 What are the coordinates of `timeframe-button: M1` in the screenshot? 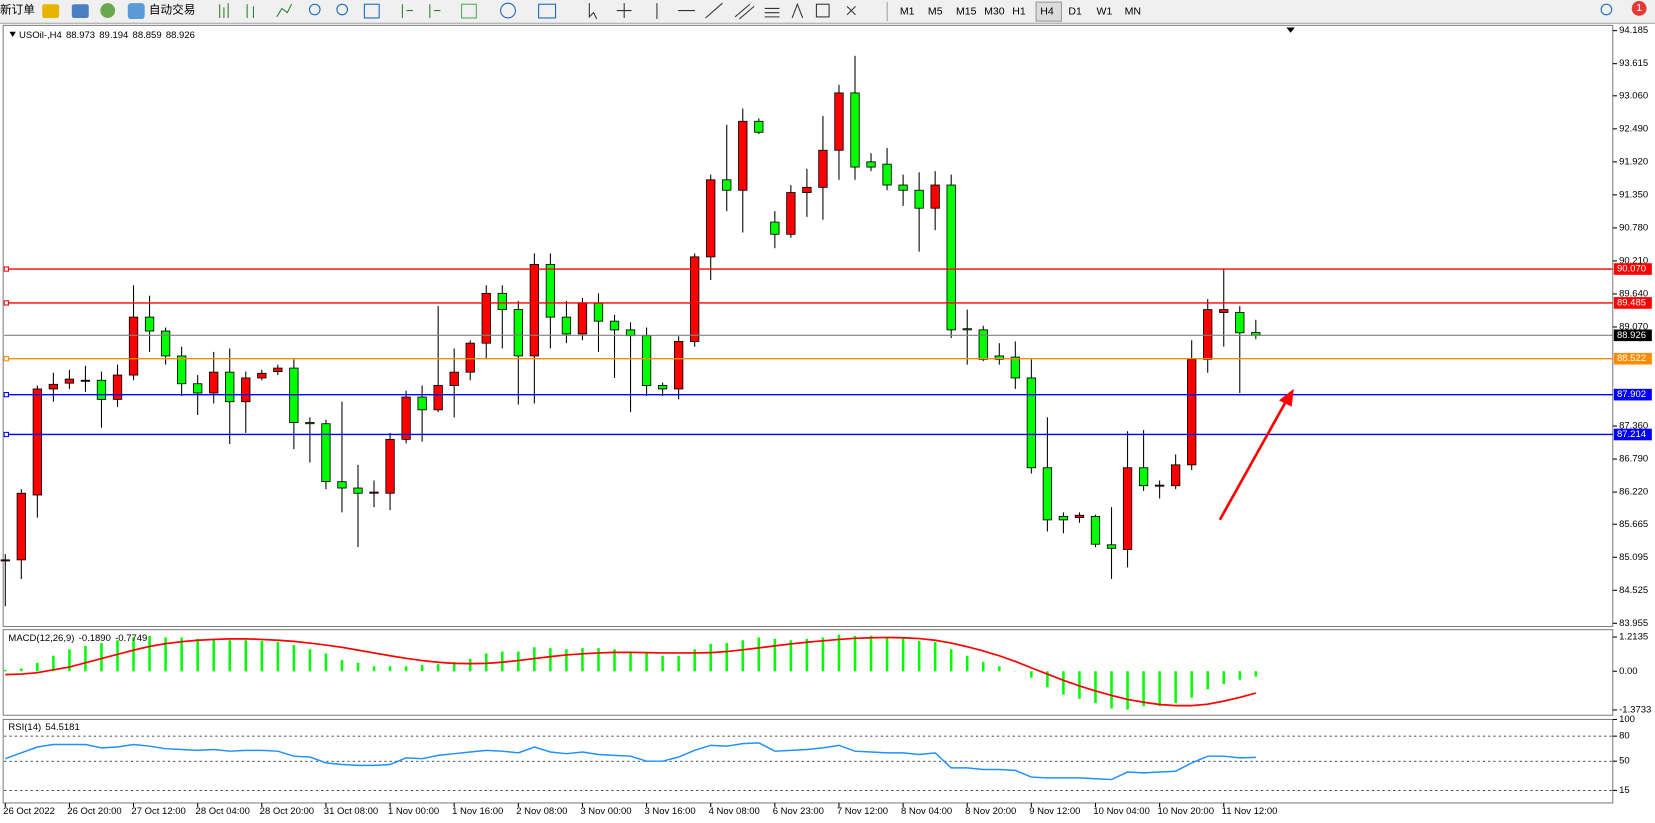 It's located at (907, 11).